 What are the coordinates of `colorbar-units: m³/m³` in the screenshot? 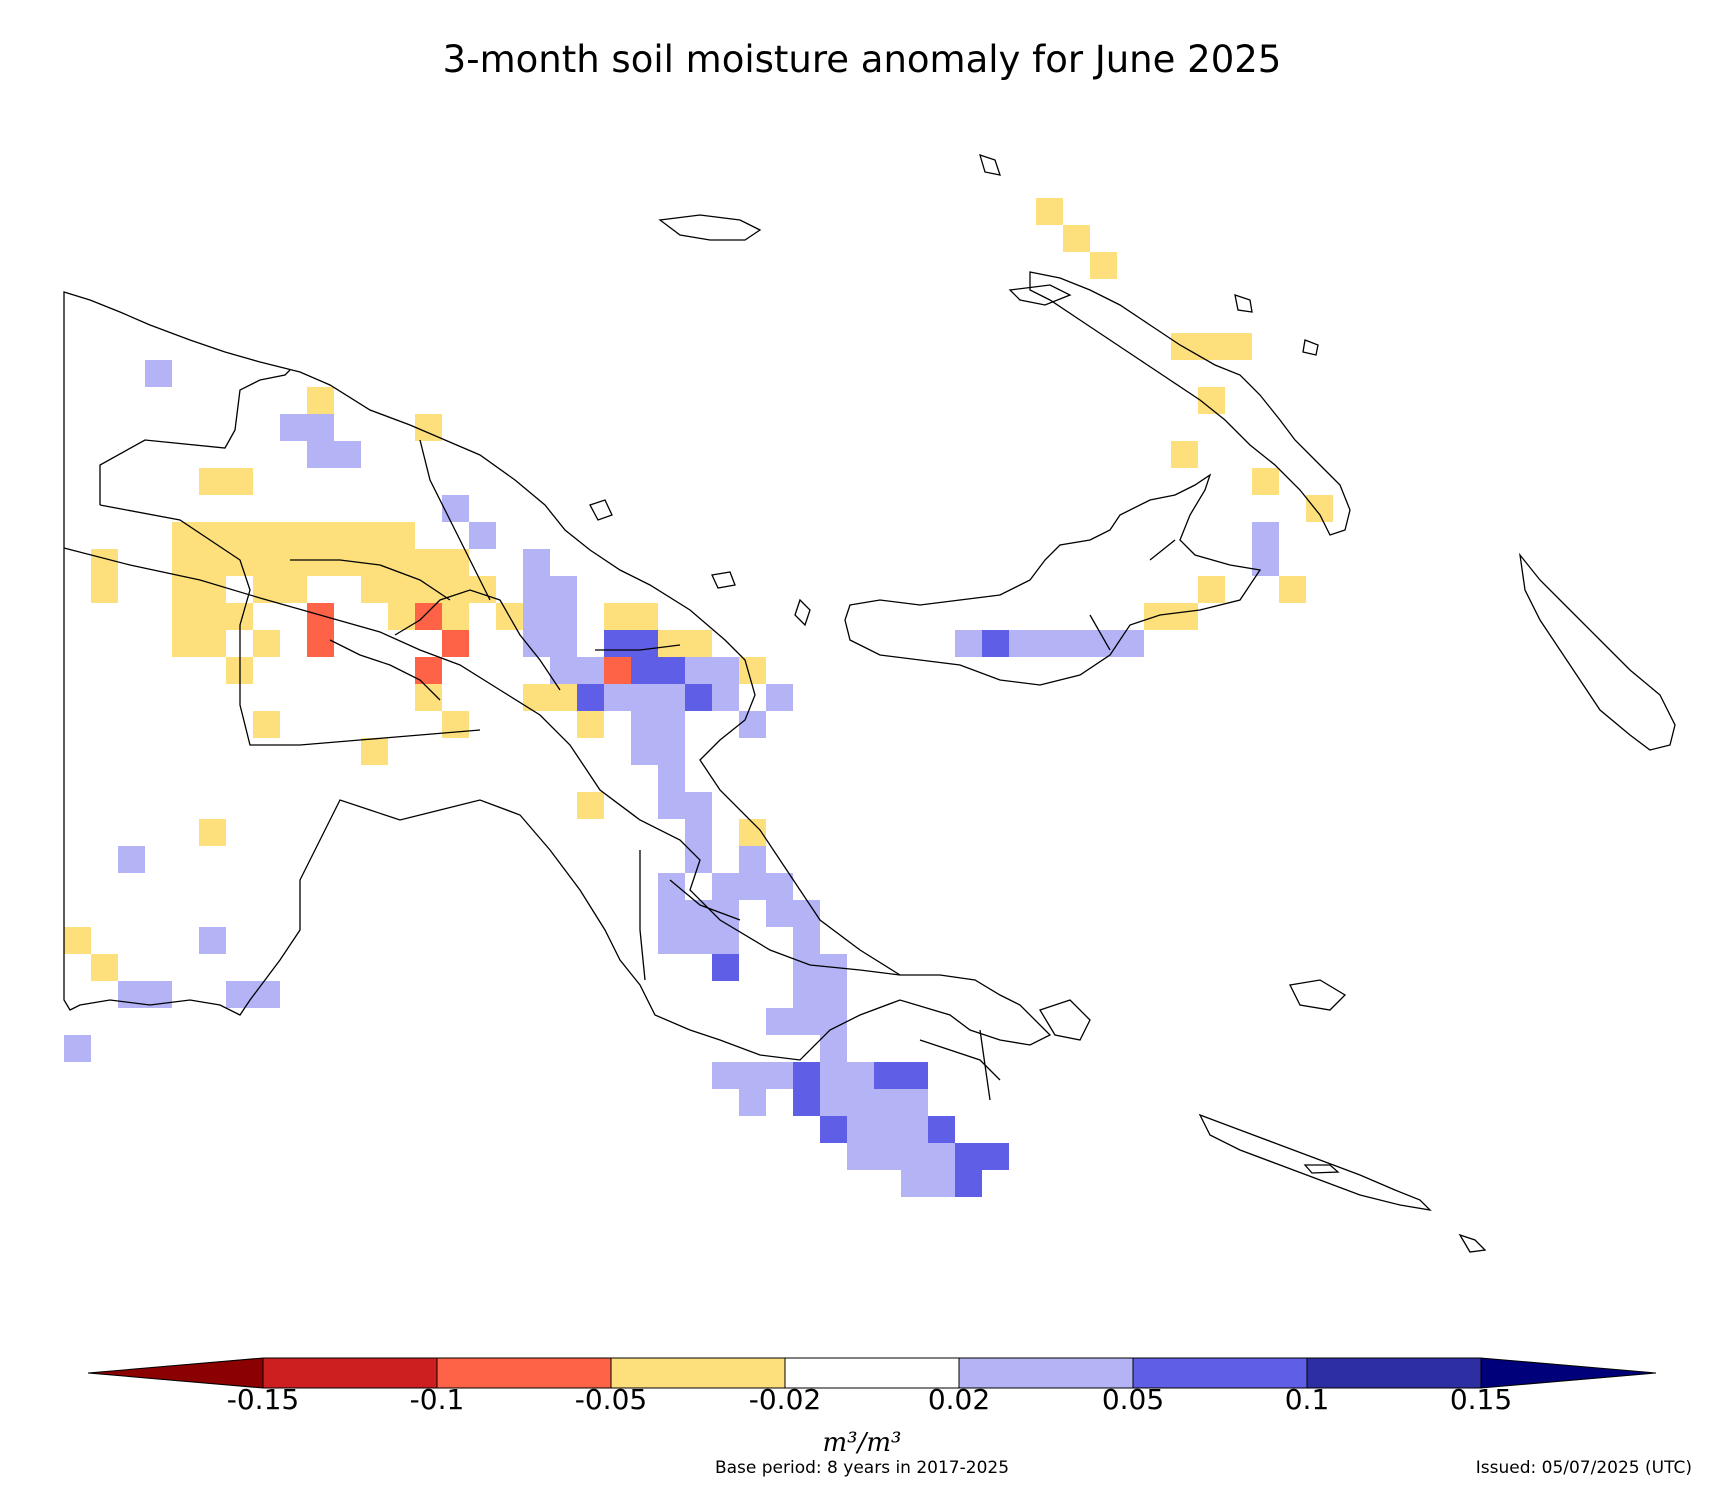 It's located at (862, 1443).